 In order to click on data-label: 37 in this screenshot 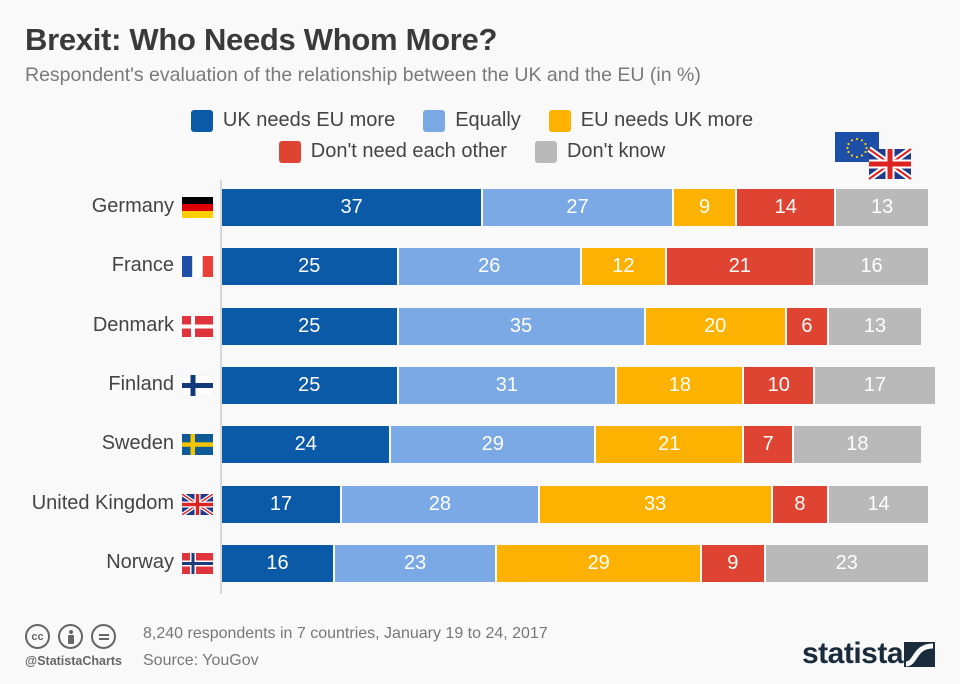, I will do `click(351, 207)`.